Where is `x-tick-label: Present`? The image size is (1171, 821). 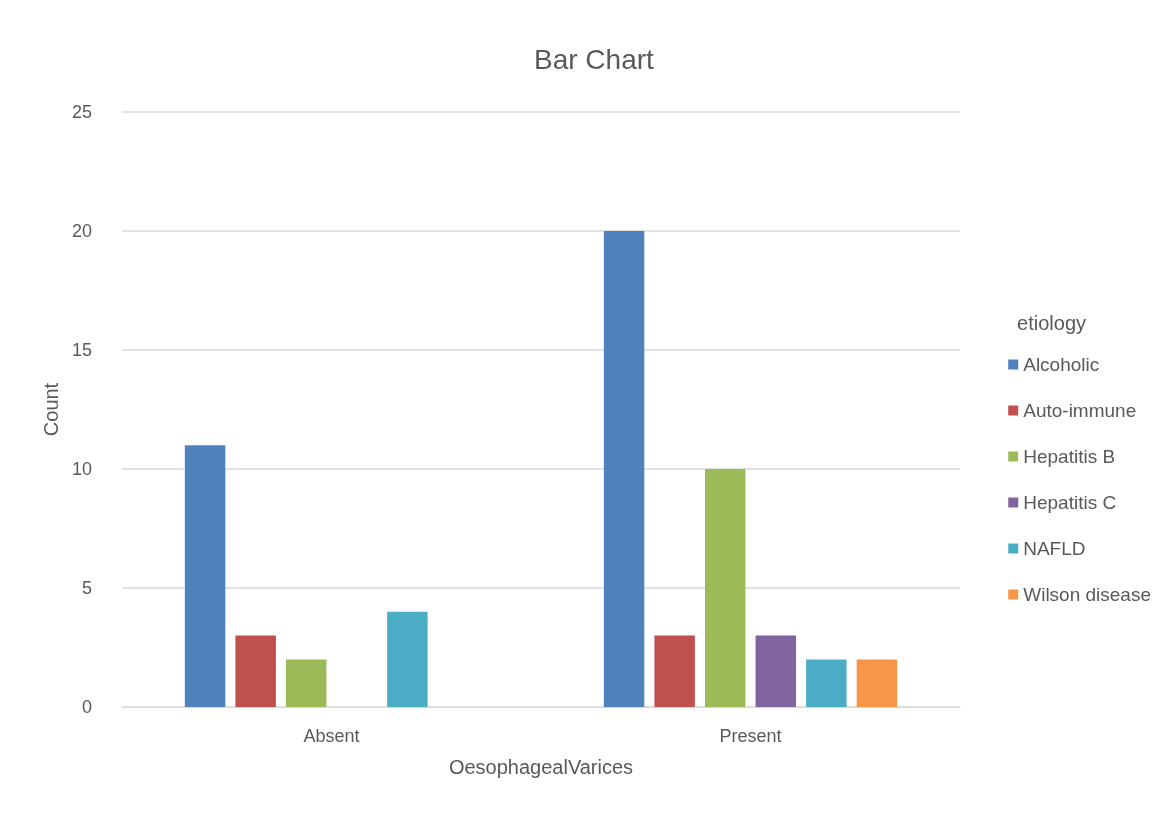
x-tick-label: Present is located at coordinates (750, 736).